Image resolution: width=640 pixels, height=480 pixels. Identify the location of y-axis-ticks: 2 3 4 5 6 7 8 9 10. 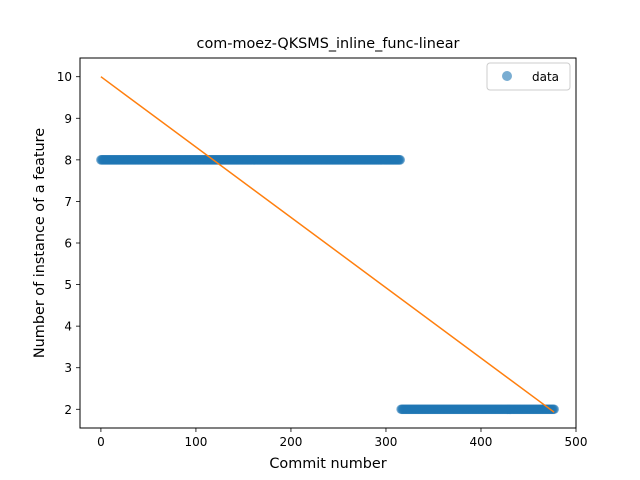
(68, 243).